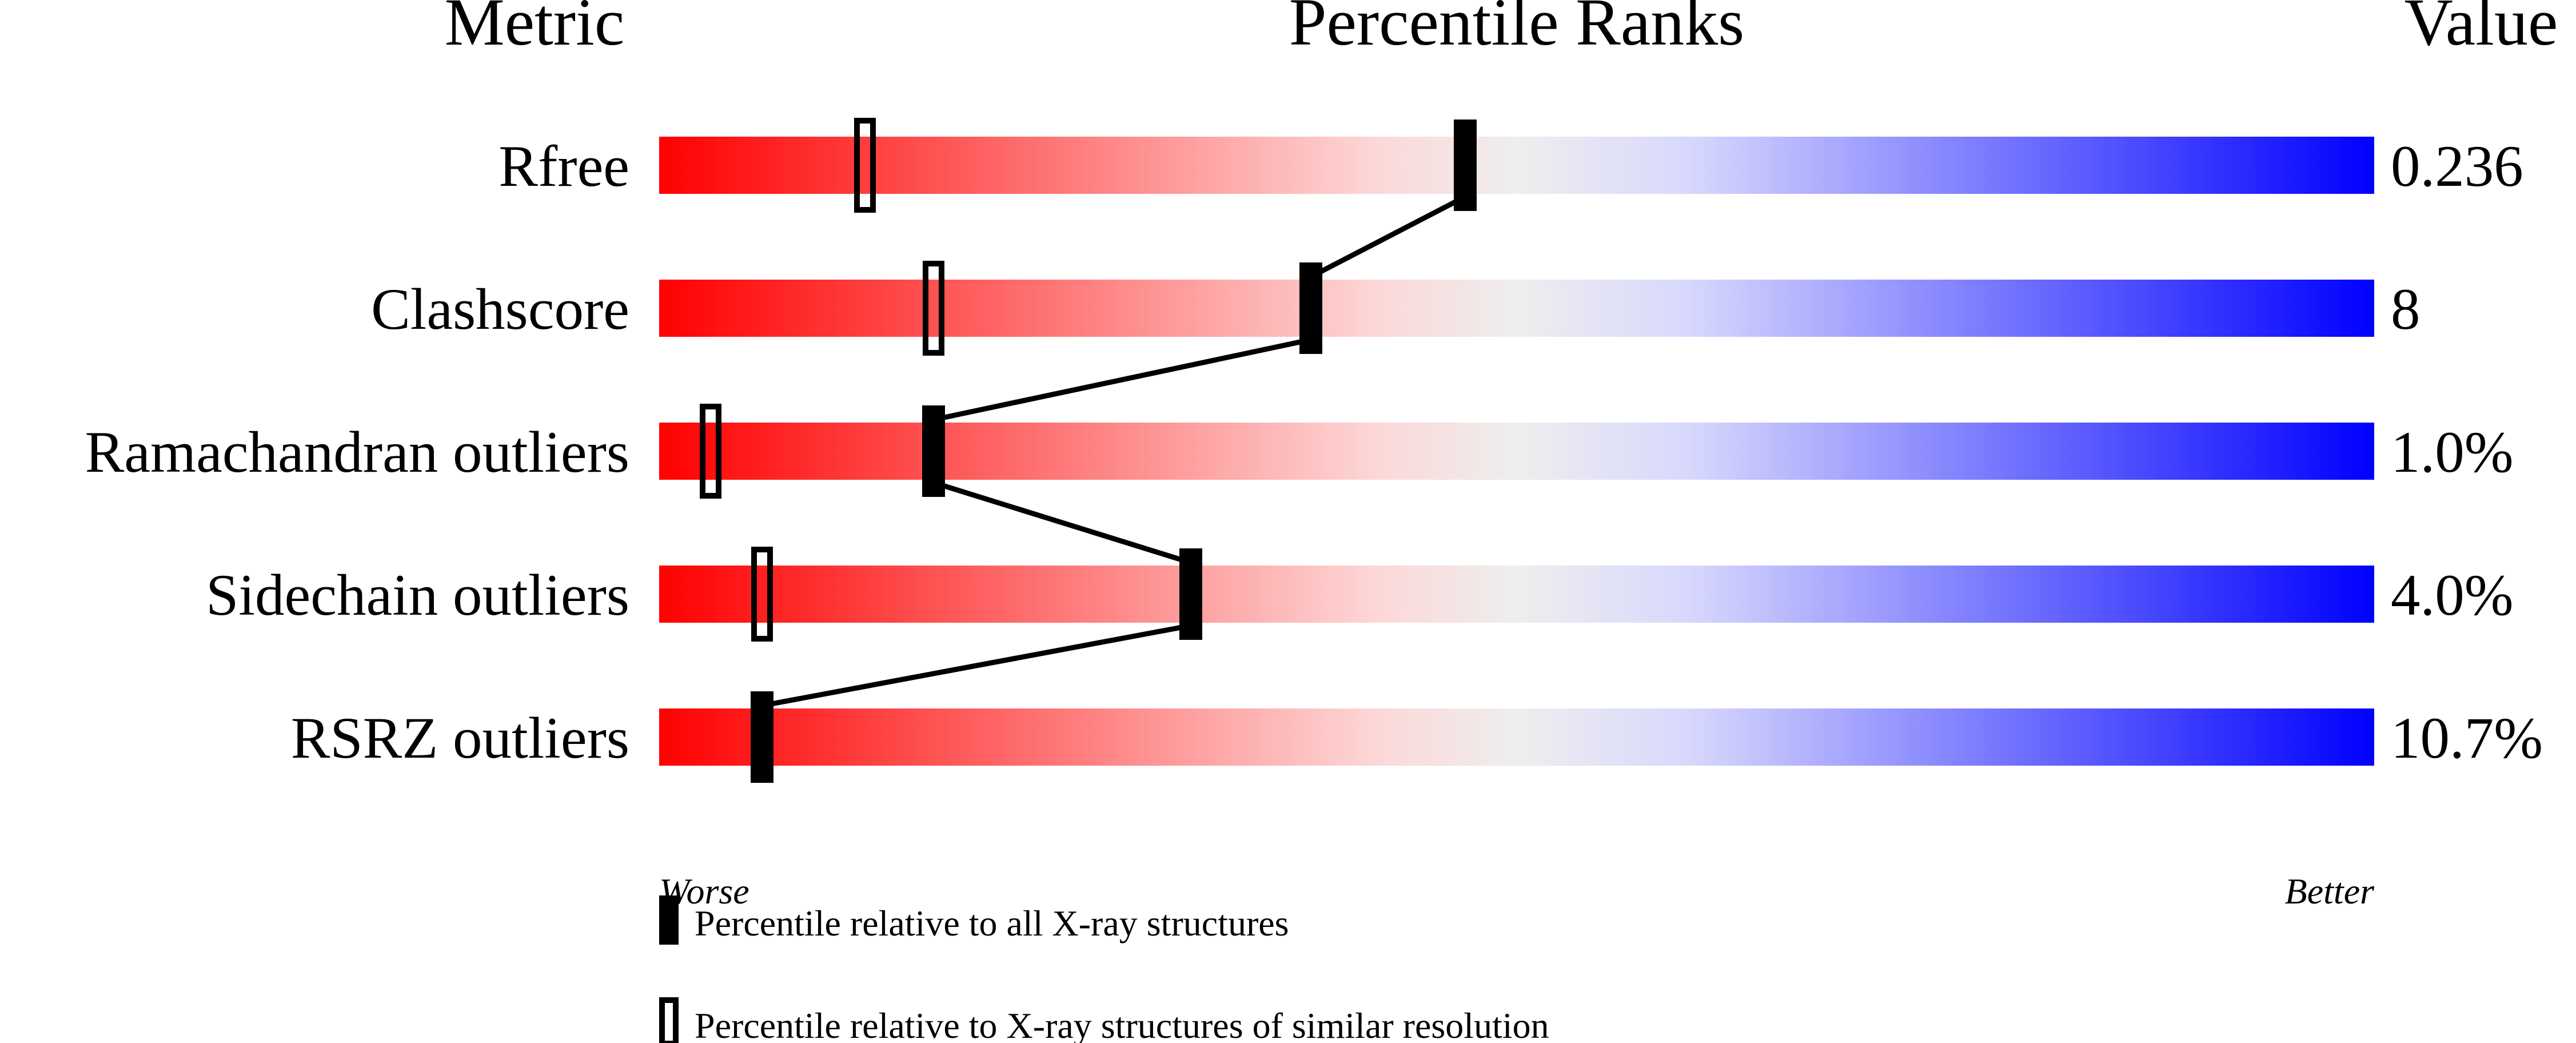 Image resolution: width=2576 pixels, height=1043 pixels. Describe the element at coordinates (500, 309) in the screenshot. I see `metric-label: Clashscore` at that location.